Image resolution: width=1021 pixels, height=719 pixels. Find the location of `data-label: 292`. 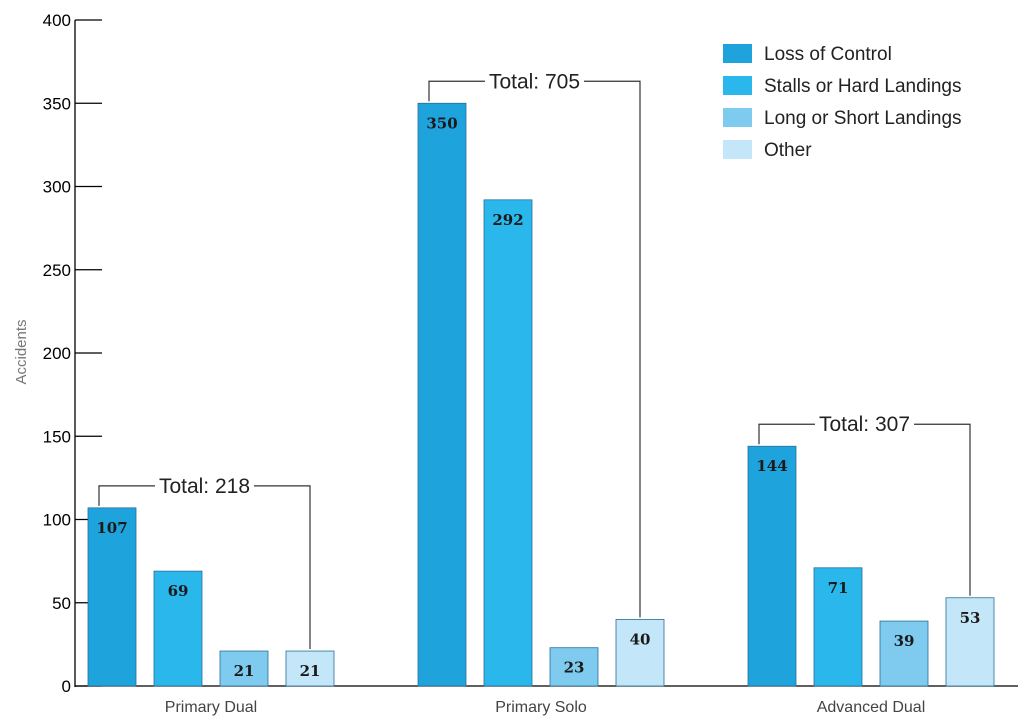

data-label: 292 is located at coordinates (507, 220).